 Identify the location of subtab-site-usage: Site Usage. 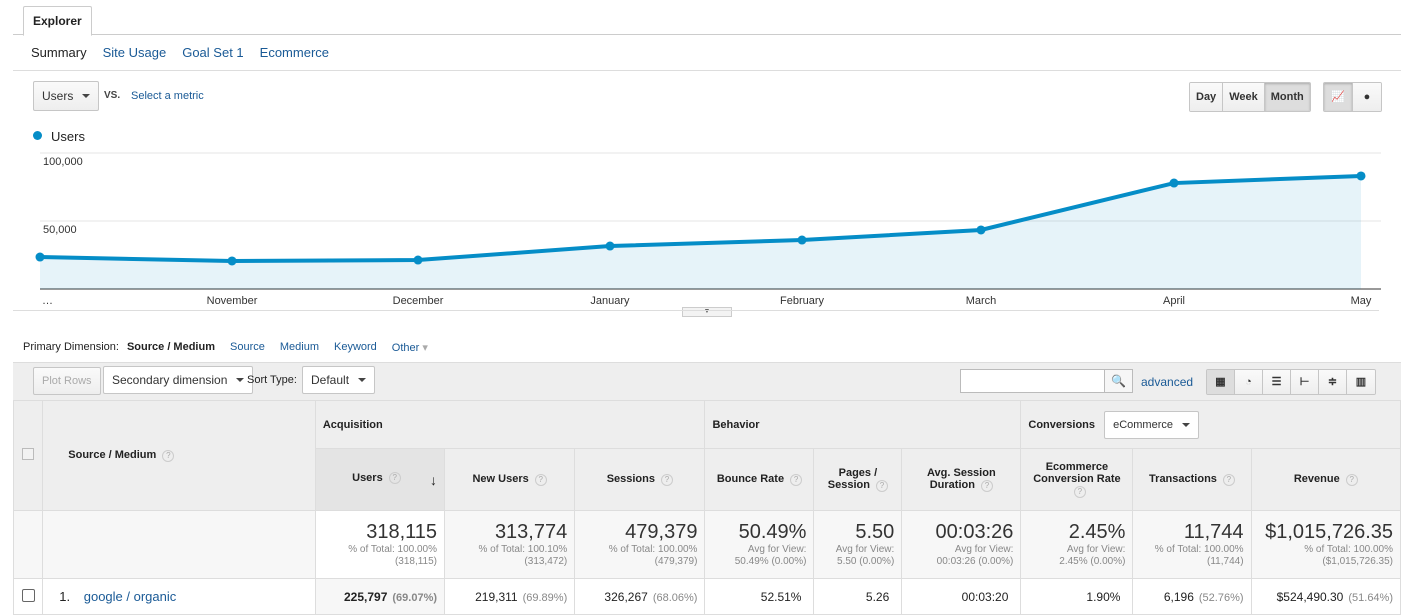
(134, 52).